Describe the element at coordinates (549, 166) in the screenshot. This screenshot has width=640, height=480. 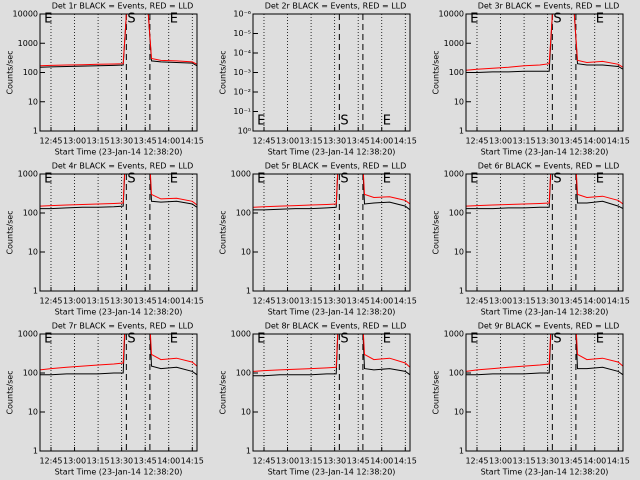
I see `chart-title: Det 6r BLACK = Events, RED = LLD` at that location.